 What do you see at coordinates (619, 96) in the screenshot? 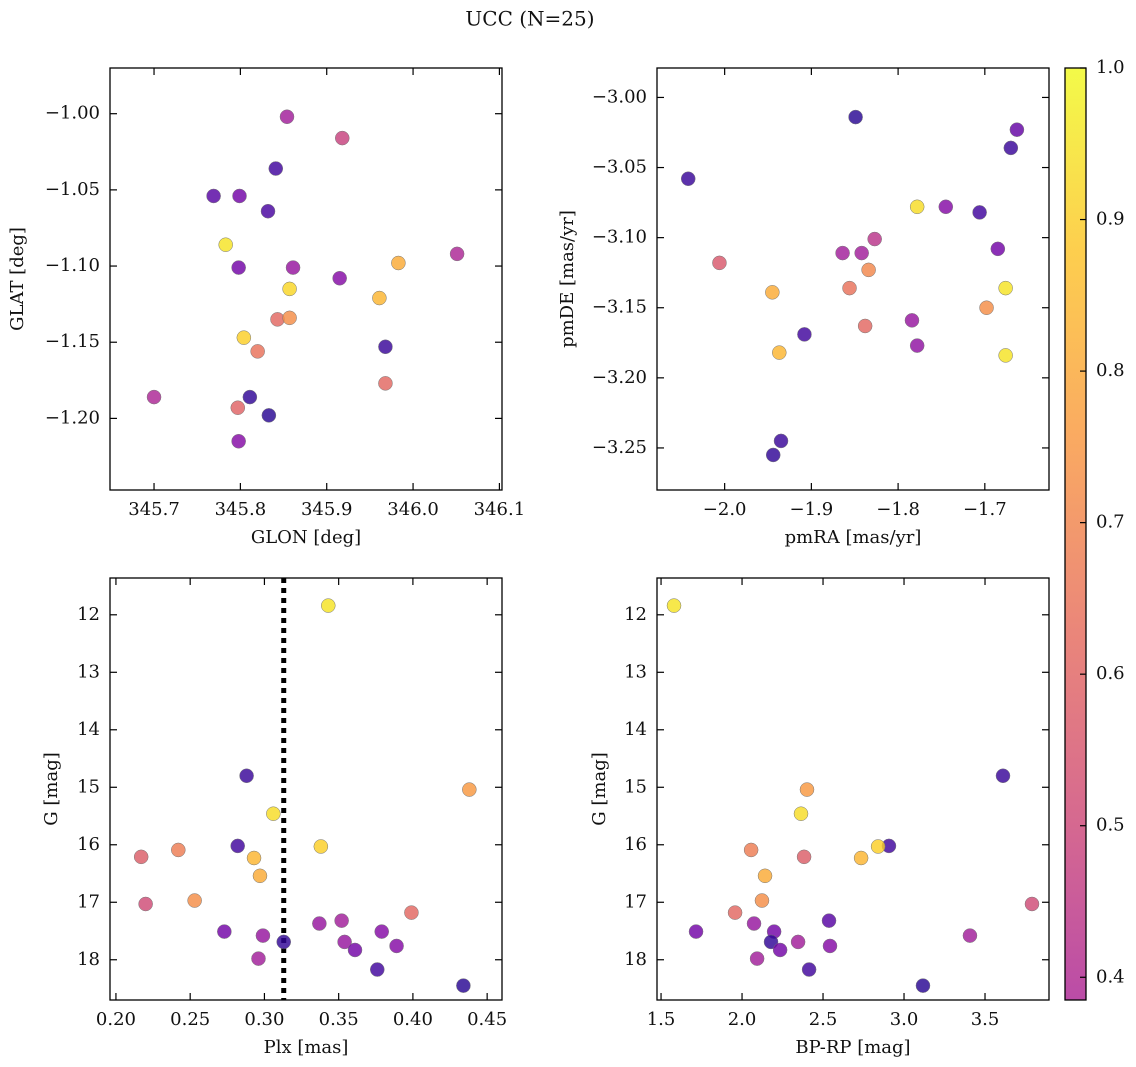
I see `y-tick-label: −3.00` at bounding box center [619, 96].